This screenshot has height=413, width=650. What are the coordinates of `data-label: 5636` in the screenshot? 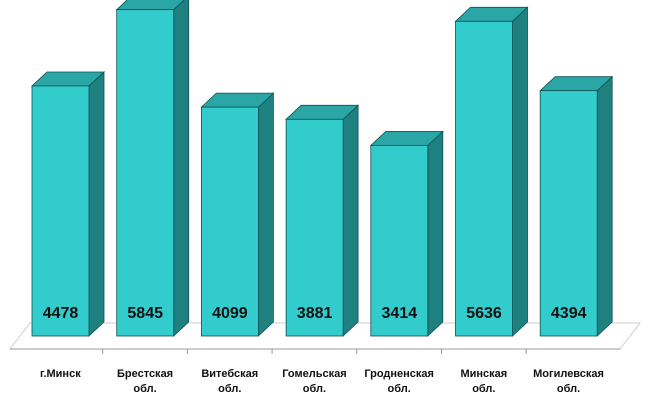 It's located at (484, 313).